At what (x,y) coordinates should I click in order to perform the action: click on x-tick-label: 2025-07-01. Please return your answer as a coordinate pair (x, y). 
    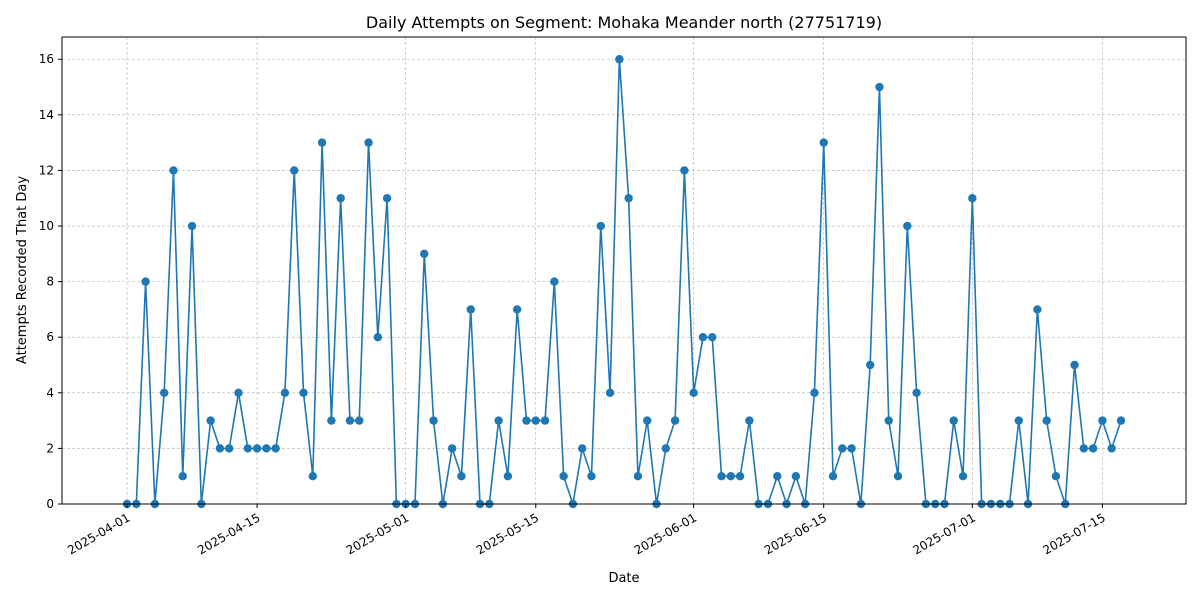
    Looking at the image, I should click on (943, 533).